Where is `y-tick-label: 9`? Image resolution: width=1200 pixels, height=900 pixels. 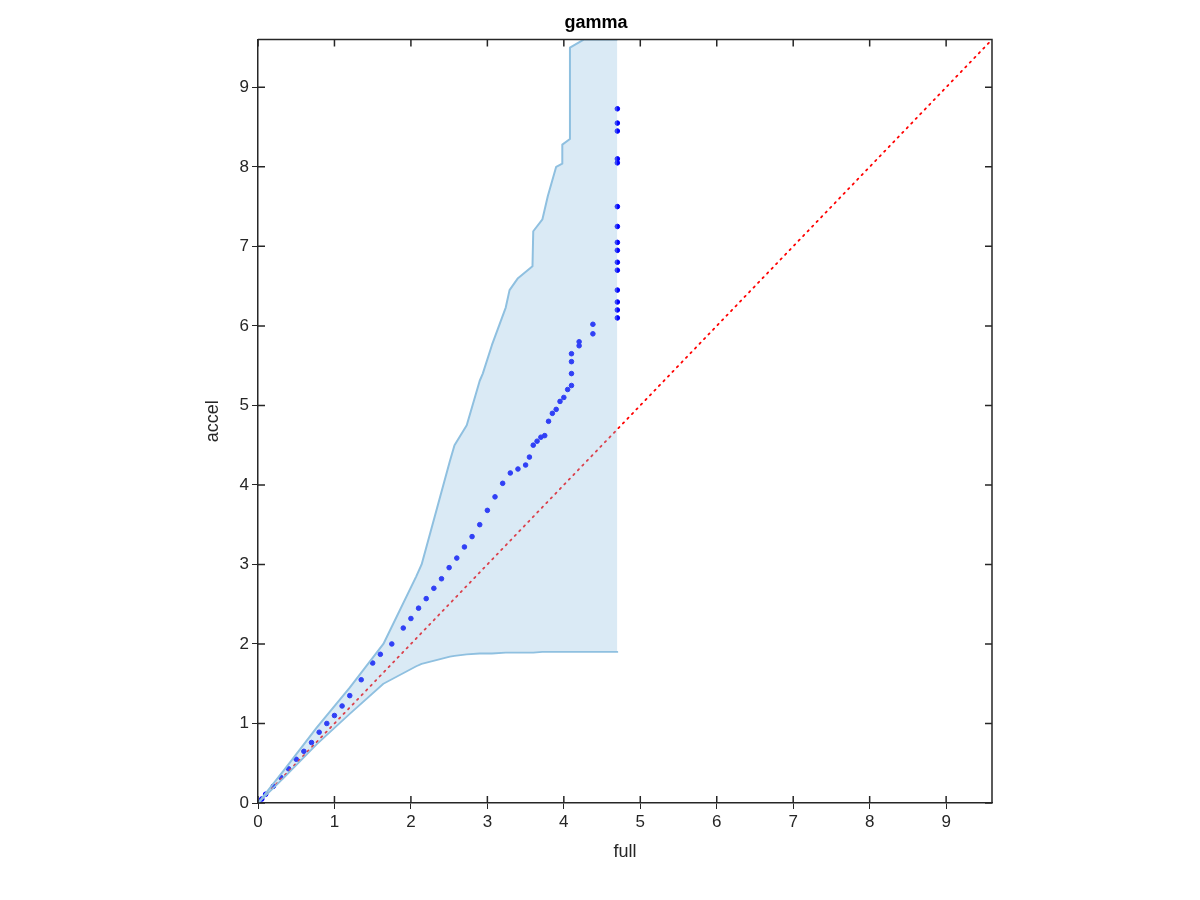 y-tick-label: 9 is located at coordinates (244, 86).